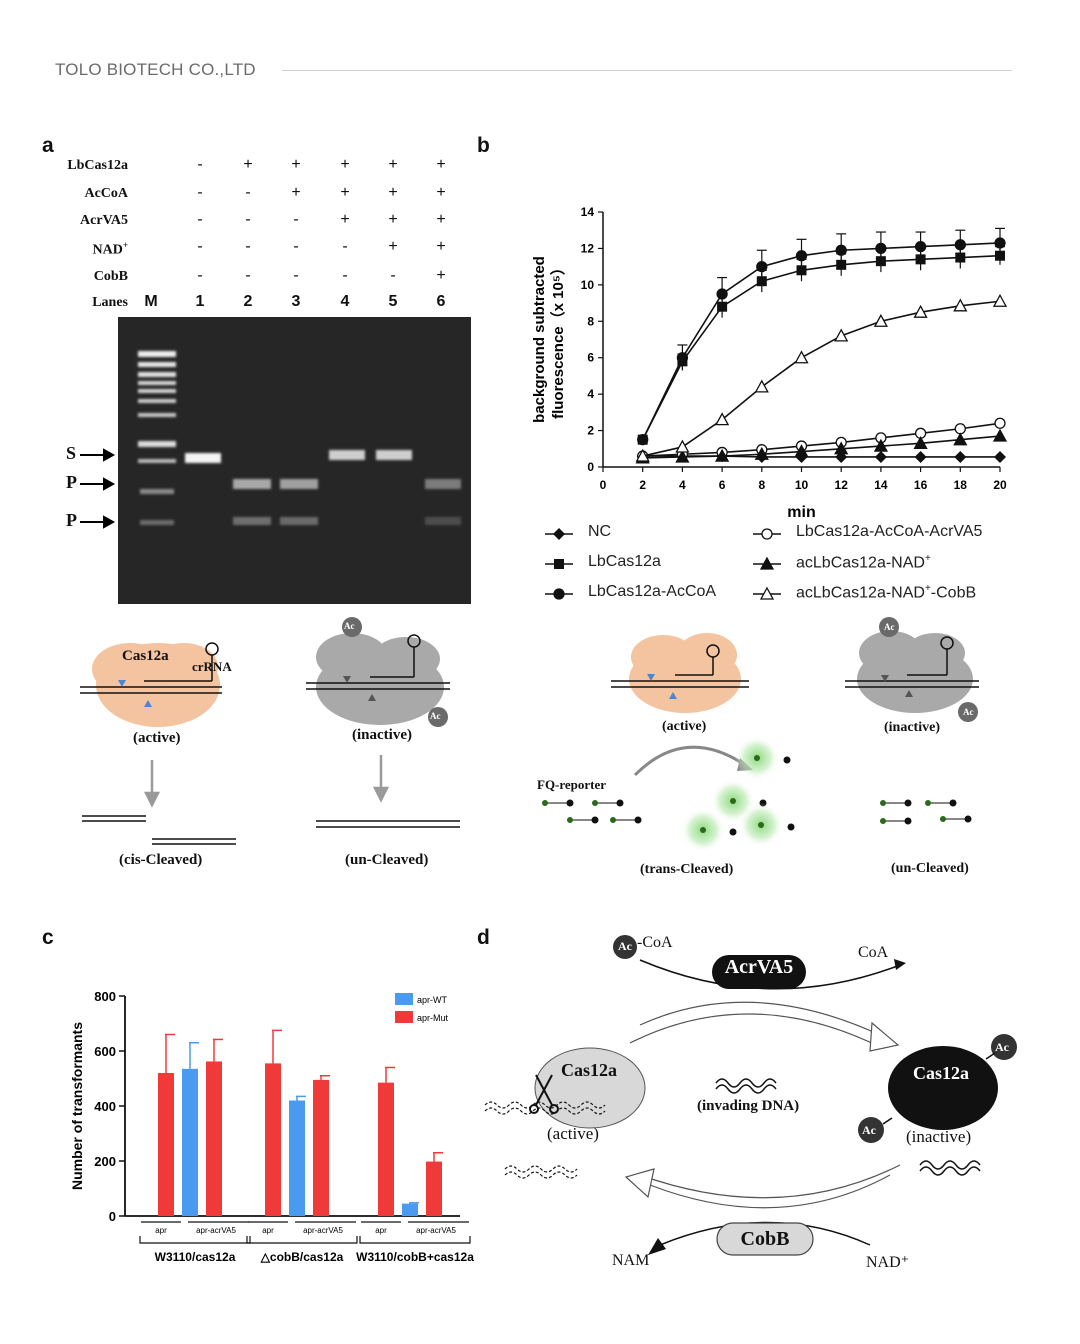 The height and width of the screenshot is (1344, 1080). What do you see at coordinates (323, 487) in the screenshot?
I see `sample-bands` at bounding box center [323, 487].